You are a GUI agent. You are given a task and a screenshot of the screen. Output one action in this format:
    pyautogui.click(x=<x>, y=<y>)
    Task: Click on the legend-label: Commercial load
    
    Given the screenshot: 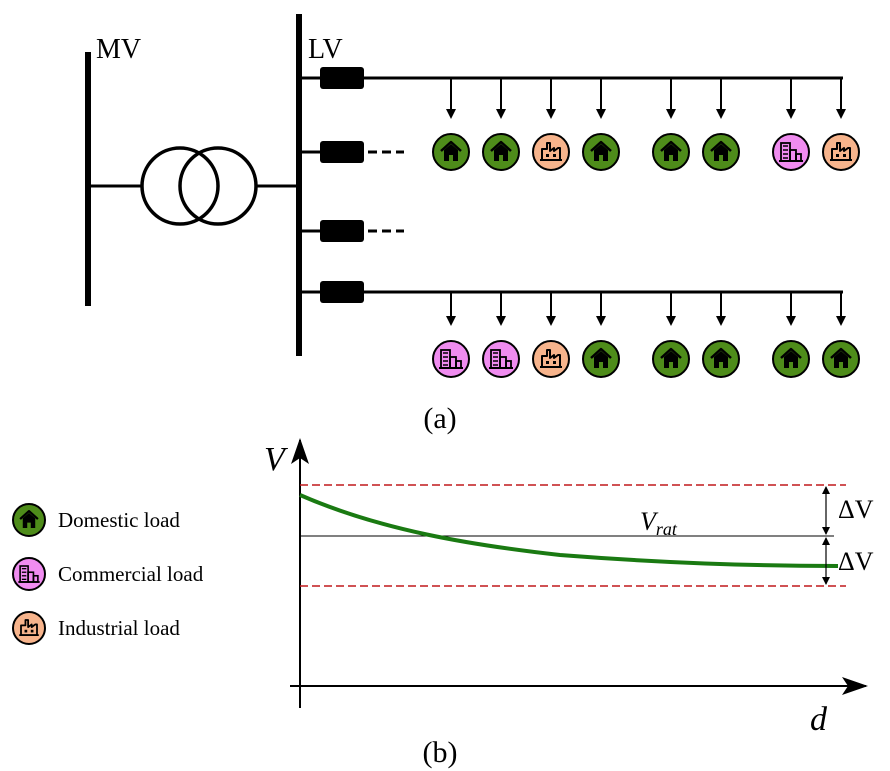 What is the action you would take?
    pyautogui.click(x=131, y=574)
    